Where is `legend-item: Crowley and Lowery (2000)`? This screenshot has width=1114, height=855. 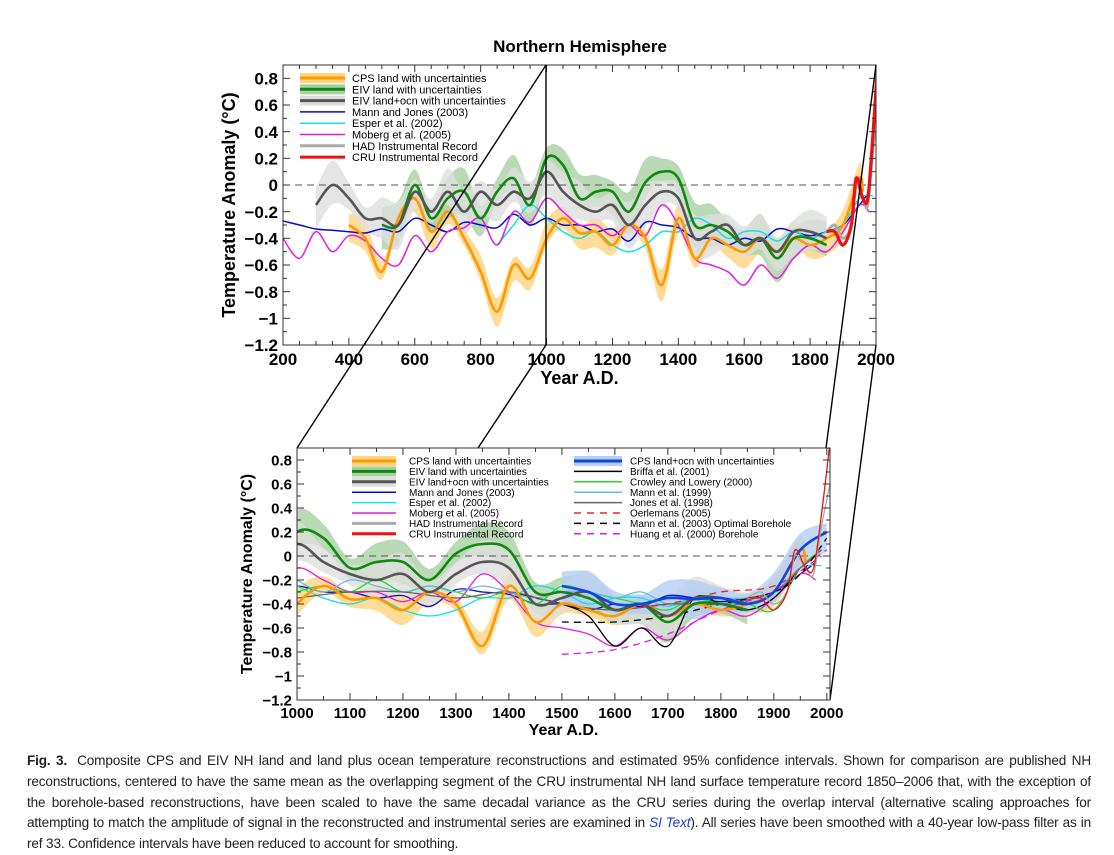 legend-item: Crowley and Lowery (2000) is located at coordinates (663, 482).